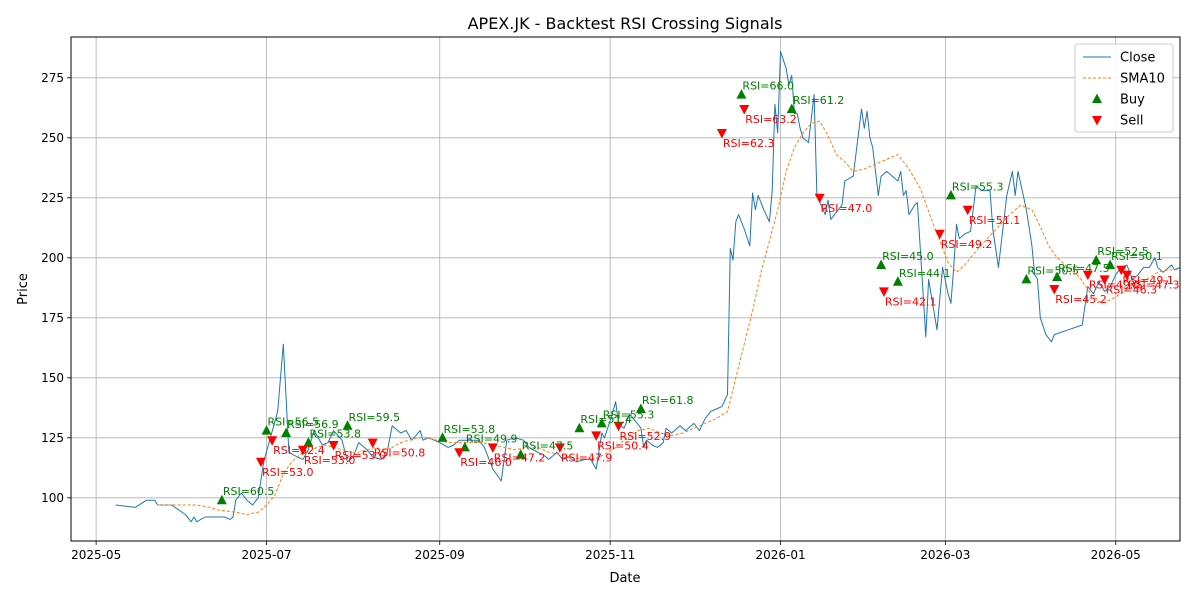 The width and height of the screenshot is (1200, 600). I want to click on x-axis-label: Date, so click(624, 578).